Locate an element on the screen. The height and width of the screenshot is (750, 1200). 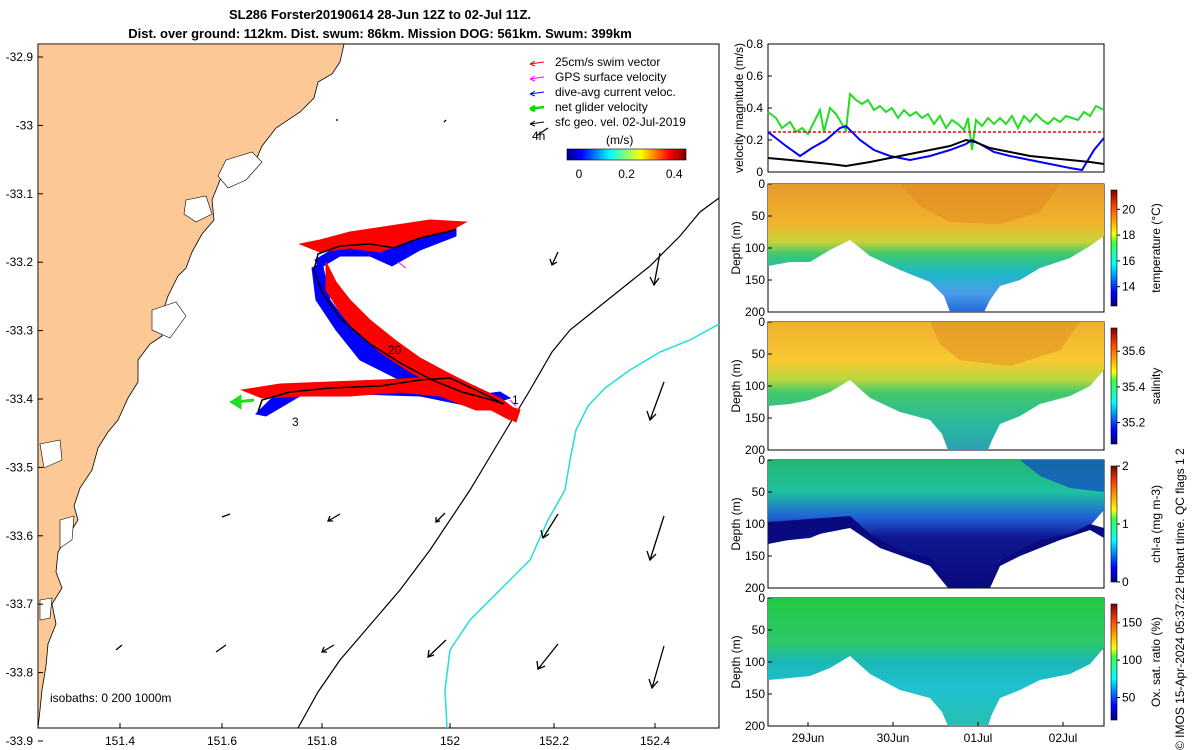
scale-arrow-label: 4h is located at coordinates (538, 136).